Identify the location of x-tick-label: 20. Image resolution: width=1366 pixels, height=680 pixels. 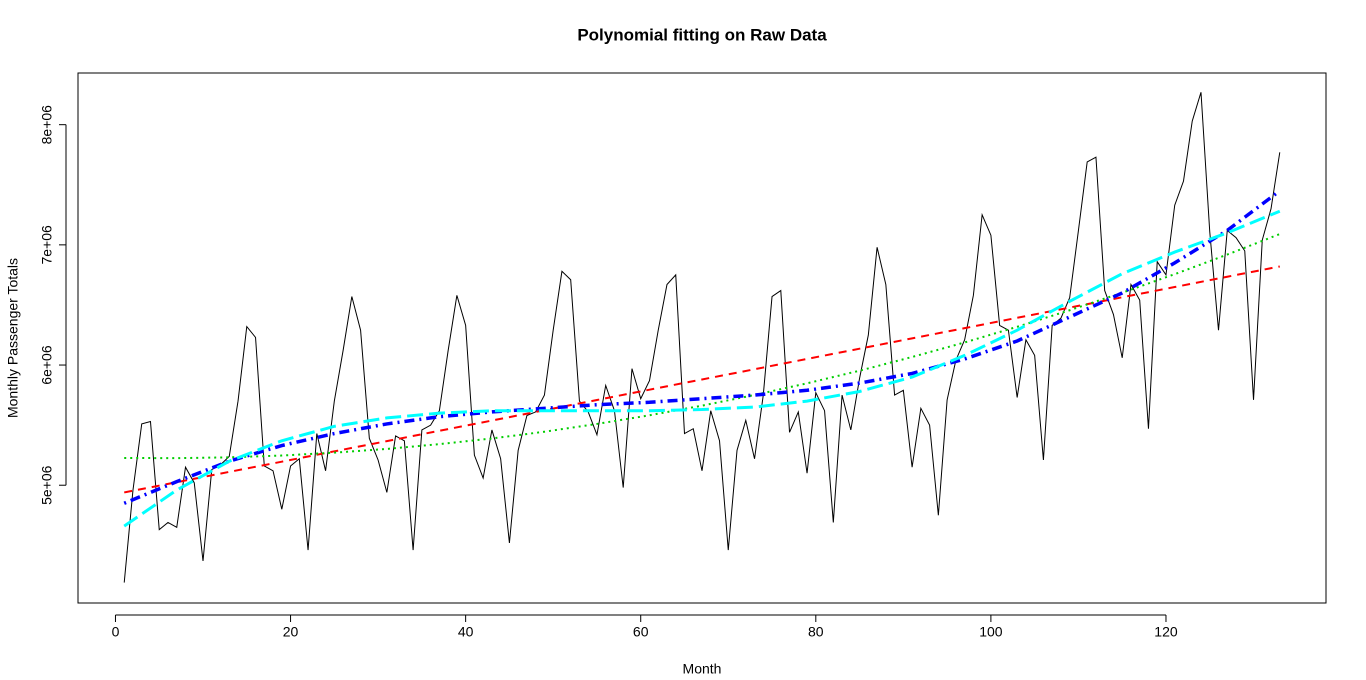
(291, 632).